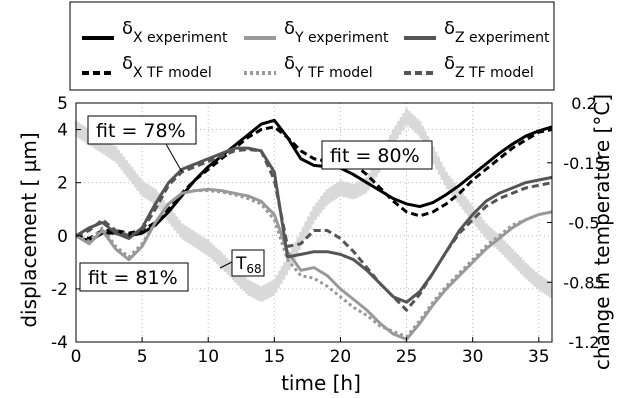 Image resolution: width=630 pixels, height=398 pixels. I want to click on temp-label: T68, so click(248, 265).